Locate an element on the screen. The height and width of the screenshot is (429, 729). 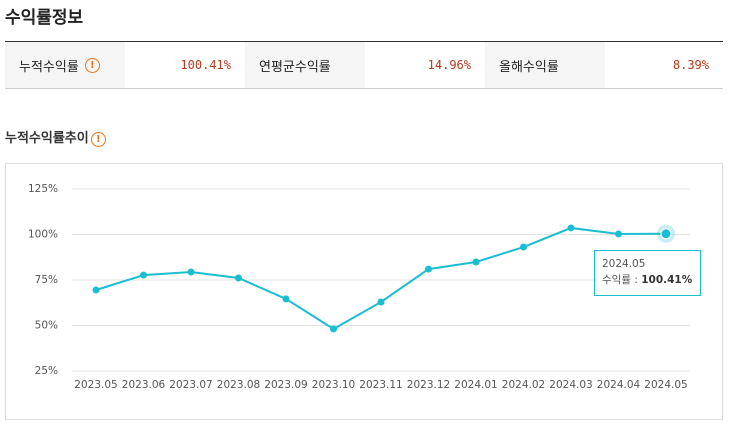
tooltip-title: 2024.05 is located at coordinates (623, 264).